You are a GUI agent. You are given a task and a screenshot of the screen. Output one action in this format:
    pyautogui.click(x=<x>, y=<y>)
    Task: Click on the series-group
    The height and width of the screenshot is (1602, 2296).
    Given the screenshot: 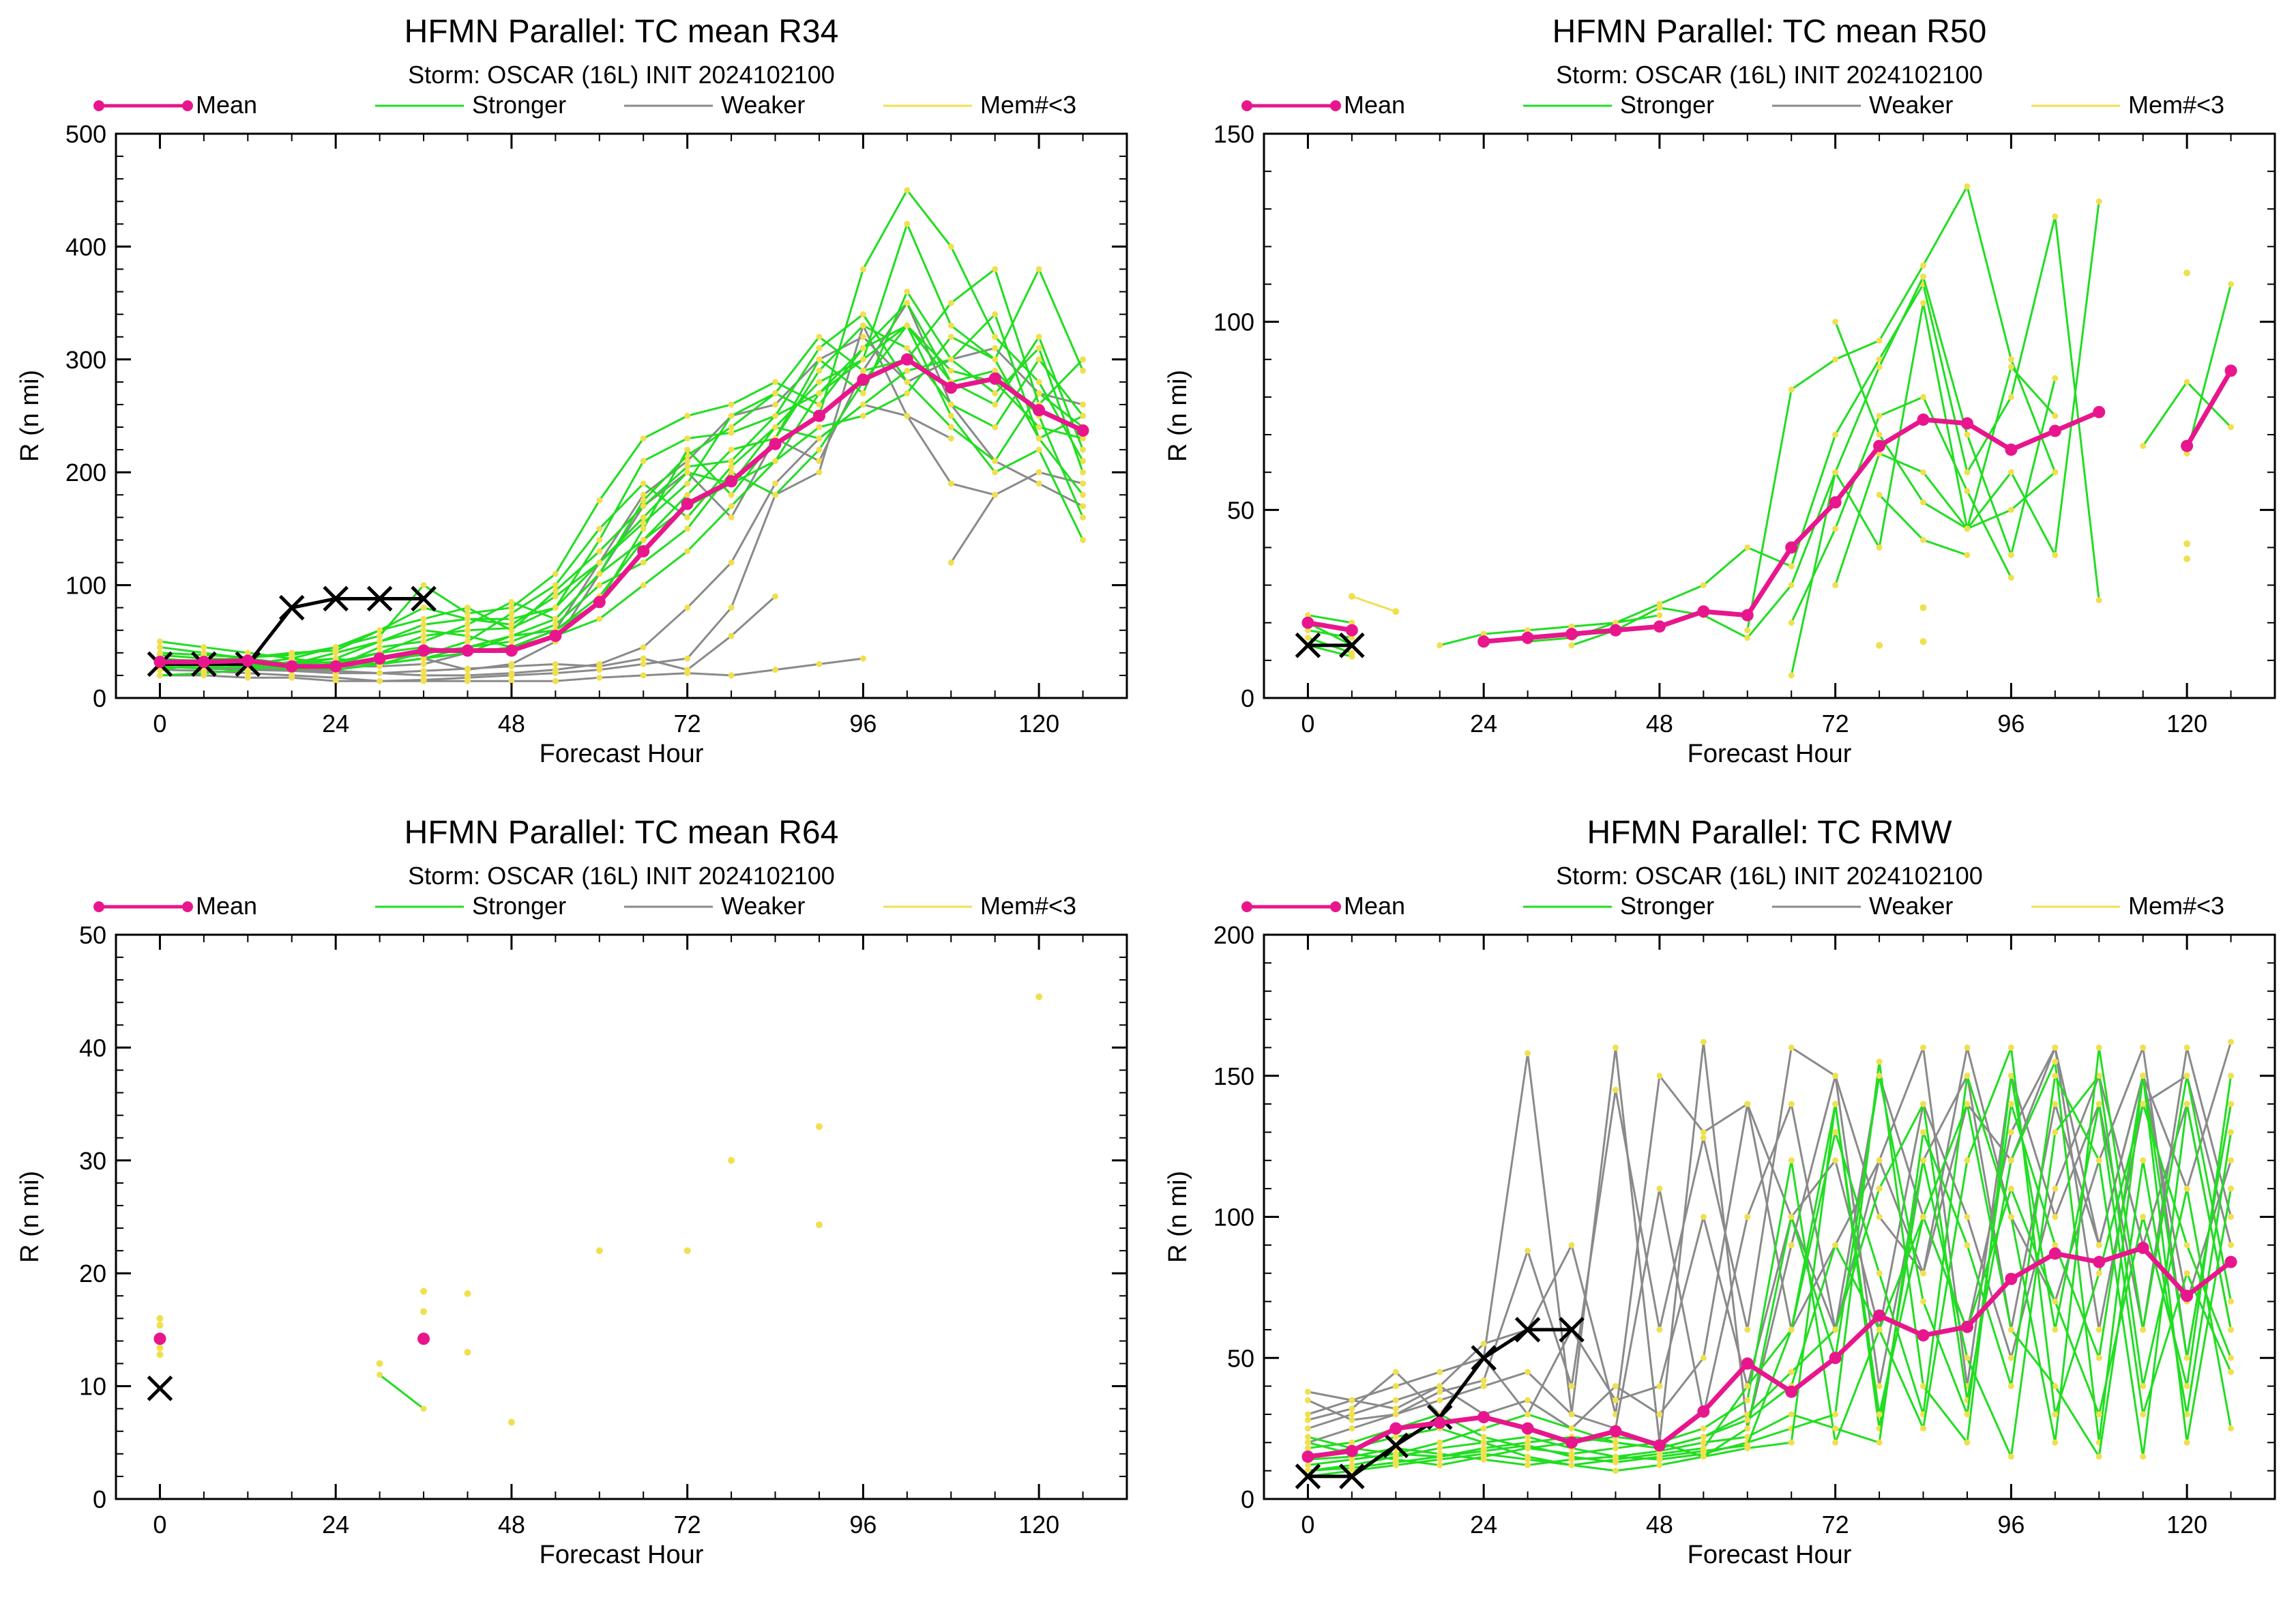 What is the action you would take?
    pyautogui.click(x=1766, y=1263)
    